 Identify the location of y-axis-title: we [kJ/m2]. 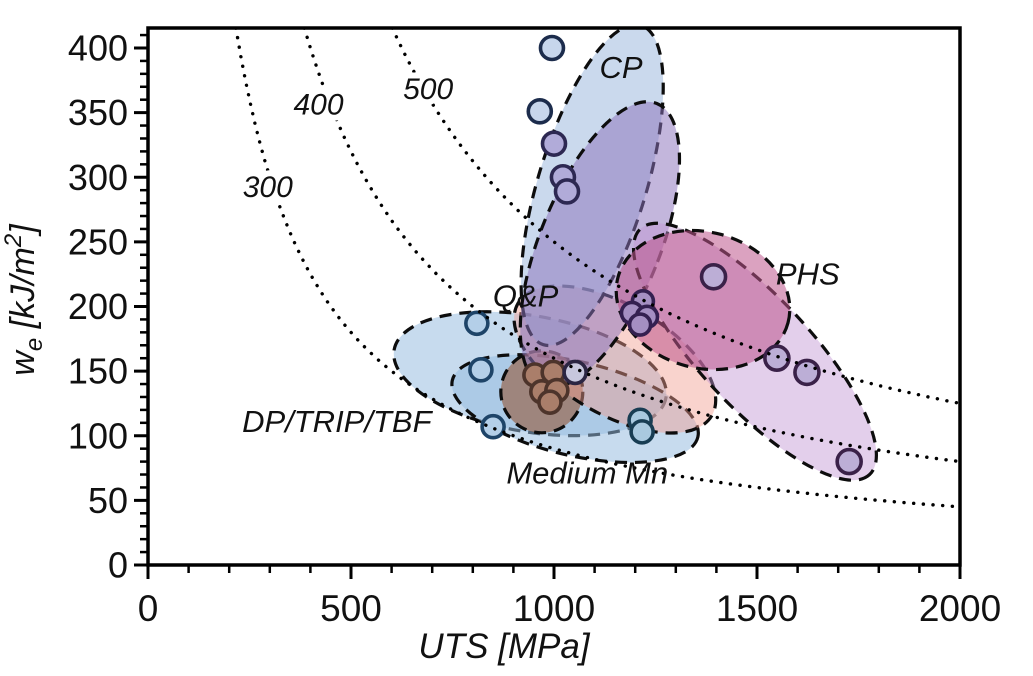
(24, 299).